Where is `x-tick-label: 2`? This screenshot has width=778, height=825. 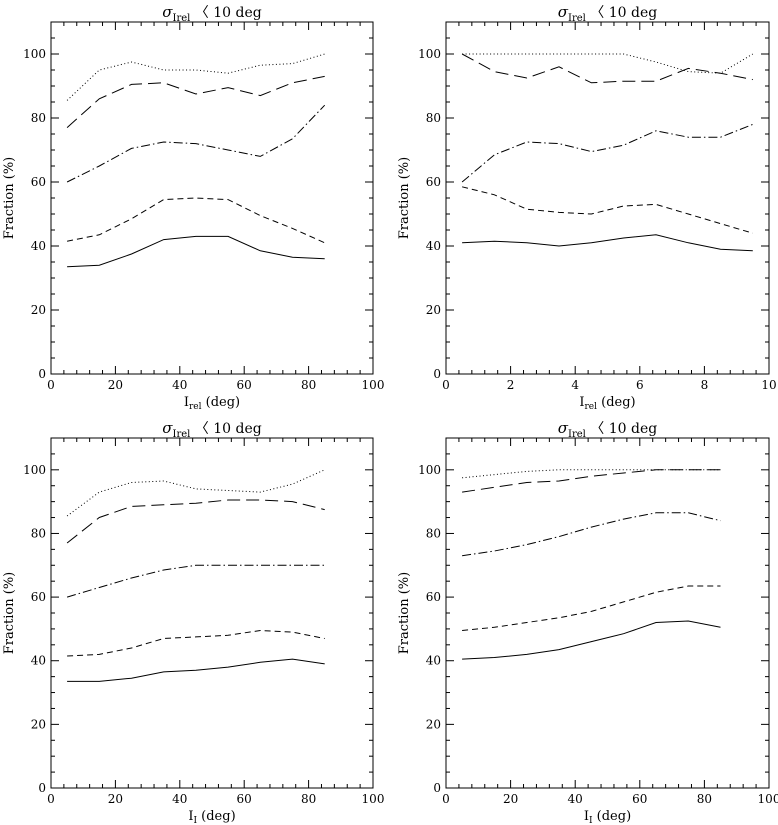
x-tick-label: 2 is located at coordinates (511, 385).